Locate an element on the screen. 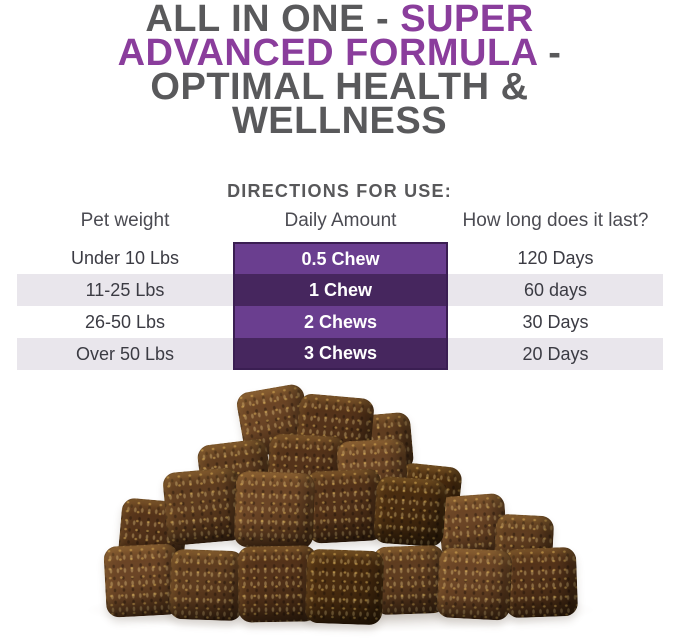 The image size is (679, 639). title-line-3: OPTIMAL HEALTH & is located at coordinates (339, 87).